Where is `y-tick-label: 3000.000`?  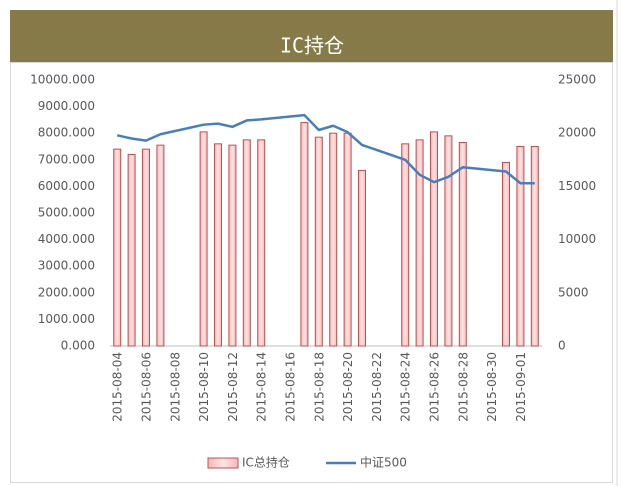
y-tick-label: 3000.000 is located at coordinates (66, 266).